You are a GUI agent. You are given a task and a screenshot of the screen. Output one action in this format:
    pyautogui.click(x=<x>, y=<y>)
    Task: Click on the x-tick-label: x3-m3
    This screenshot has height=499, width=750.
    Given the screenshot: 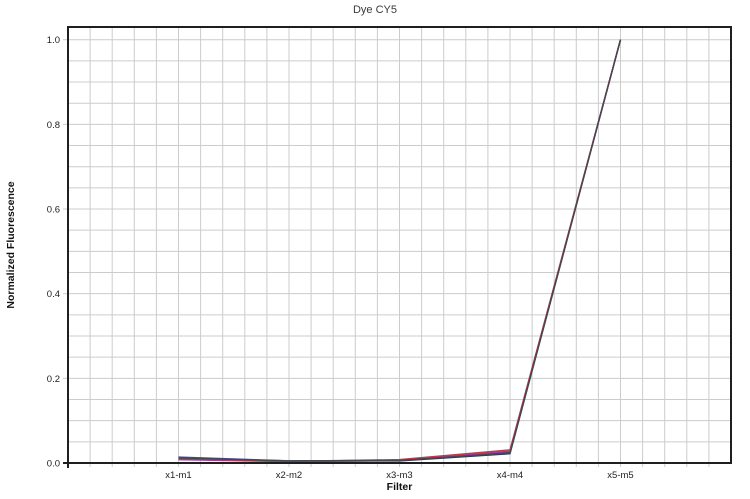 What is the action you would take?
    pyautogui.click(x=399, y=475)
    